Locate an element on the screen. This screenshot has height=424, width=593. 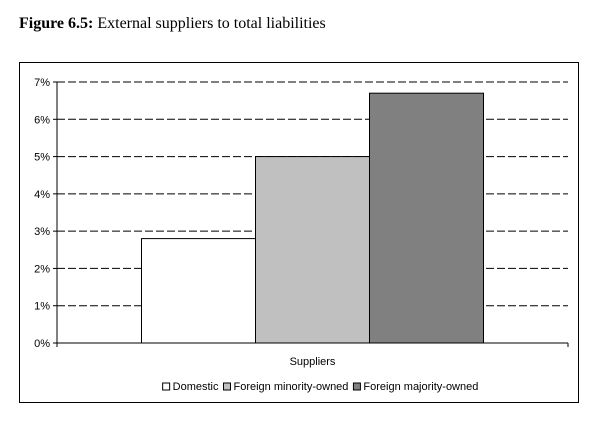
y-tick-labels: 0% 1% 2% 3% 4% 5% 6% 7% is located at coordinates (42, 213).